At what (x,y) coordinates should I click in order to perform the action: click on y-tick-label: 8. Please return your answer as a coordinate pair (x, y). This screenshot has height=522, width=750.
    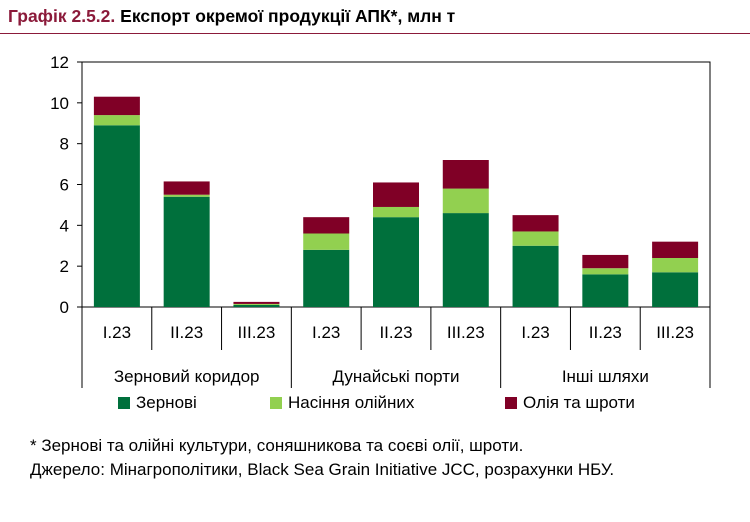
    Looking at the image, I should click on (64, 144).